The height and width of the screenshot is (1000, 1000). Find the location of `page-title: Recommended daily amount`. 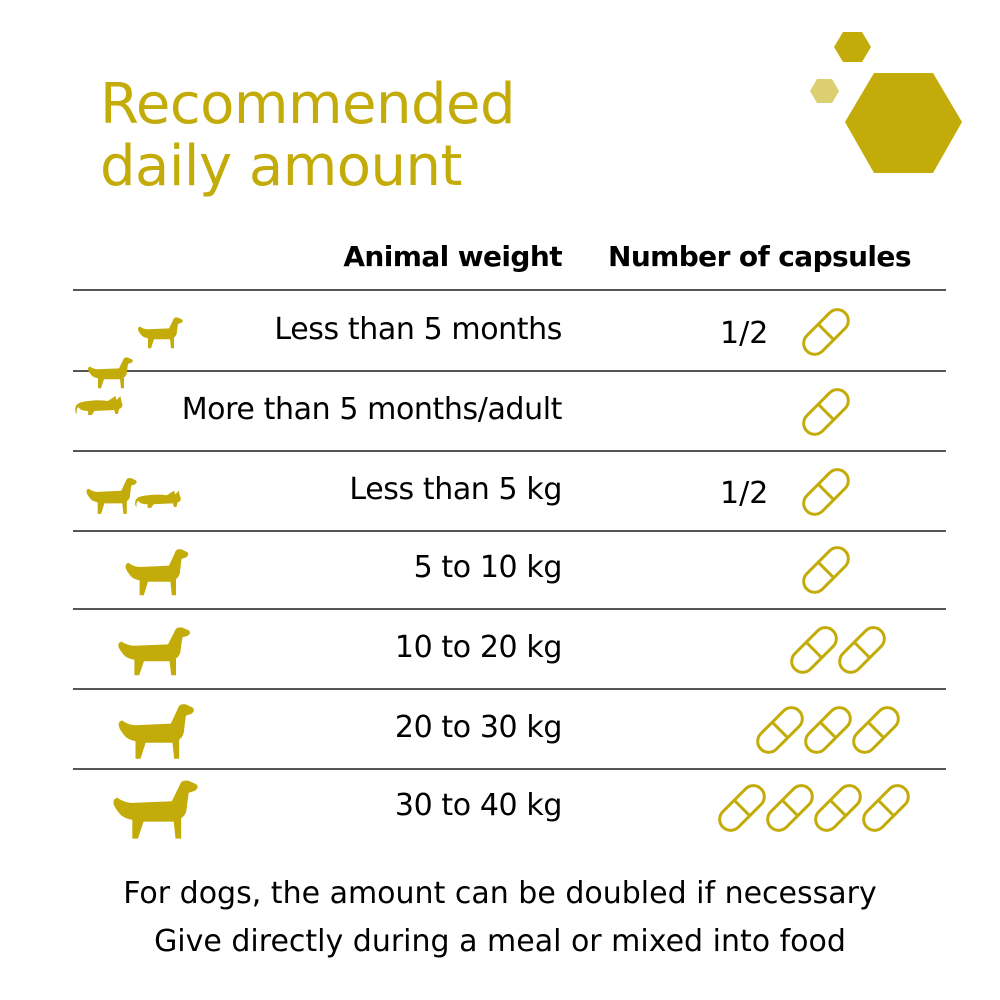

page-title: Recommended daily amount is located at coordinates (308, 135).